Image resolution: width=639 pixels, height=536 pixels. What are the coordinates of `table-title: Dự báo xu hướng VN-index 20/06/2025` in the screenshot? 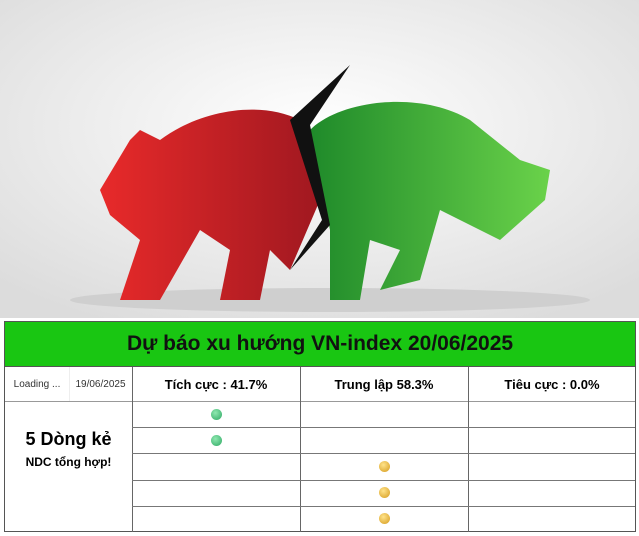 It's located at (320, 344).